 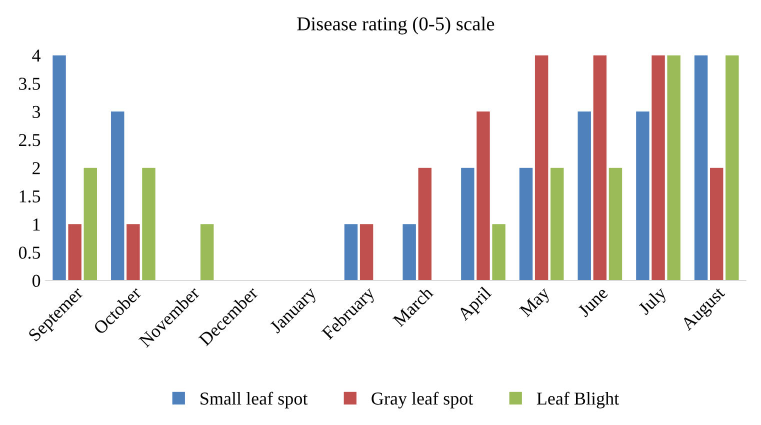 I want to click on legend-label: Gray leaf spot, so click(x=423, y=400).